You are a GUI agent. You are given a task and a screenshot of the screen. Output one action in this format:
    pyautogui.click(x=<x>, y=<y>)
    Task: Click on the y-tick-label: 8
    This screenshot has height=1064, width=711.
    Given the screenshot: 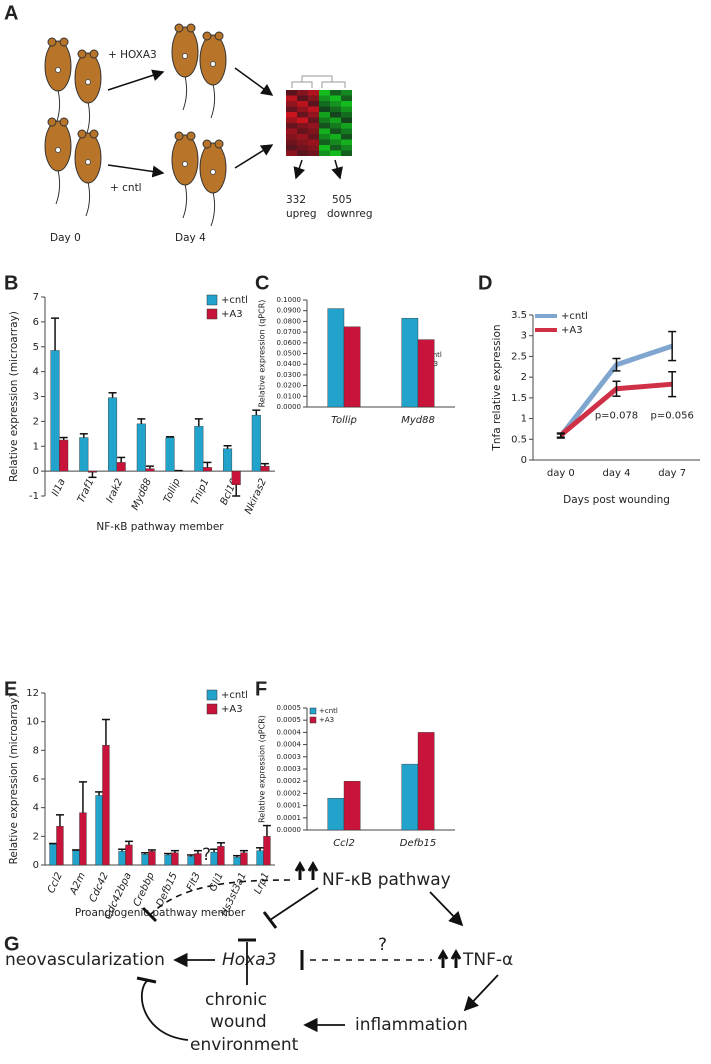 What is the action you would take?
    pyautogui.click(x=36, y=750)
    